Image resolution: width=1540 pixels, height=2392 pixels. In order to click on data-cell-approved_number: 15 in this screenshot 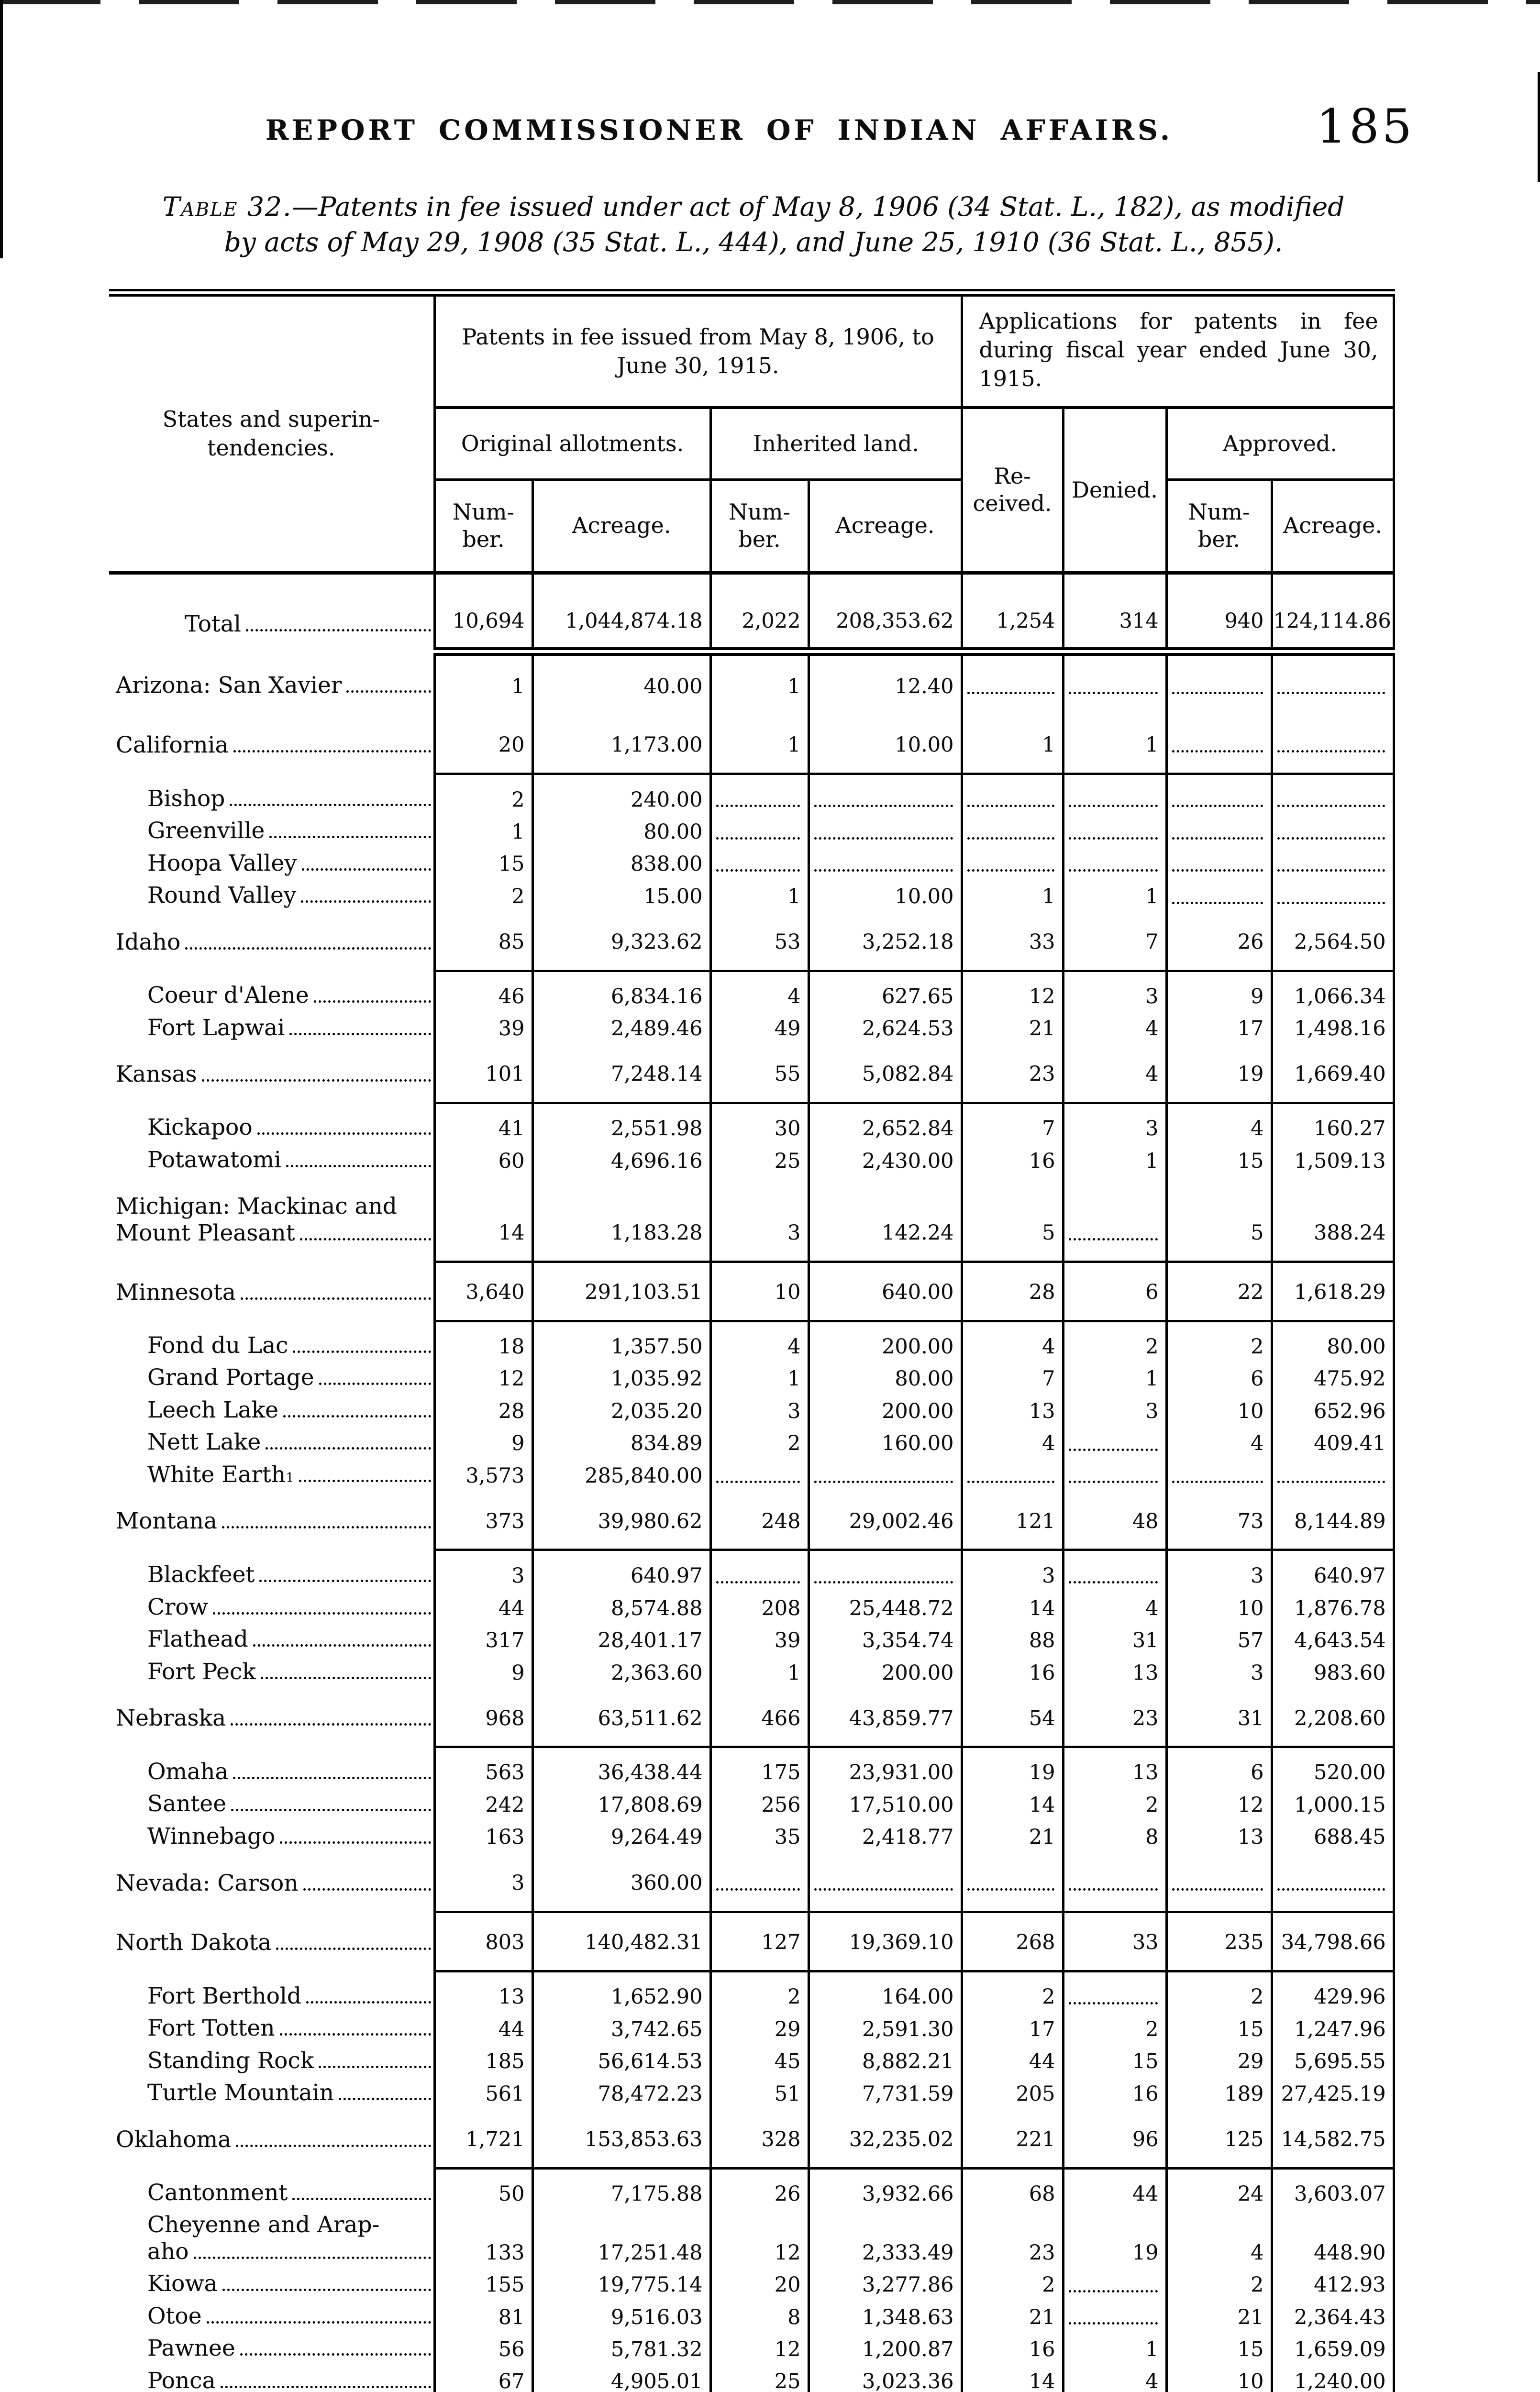, I will do `click(1219, 1159)`.